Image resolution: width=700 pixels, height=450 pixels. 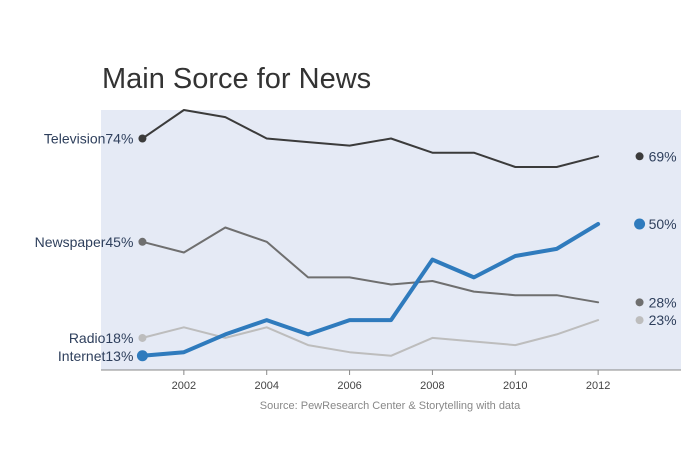 What do you see at coordinates (266, 386) in the screenshot?
I see `x-tick-label: 2004` at bounding box center [266, 386].